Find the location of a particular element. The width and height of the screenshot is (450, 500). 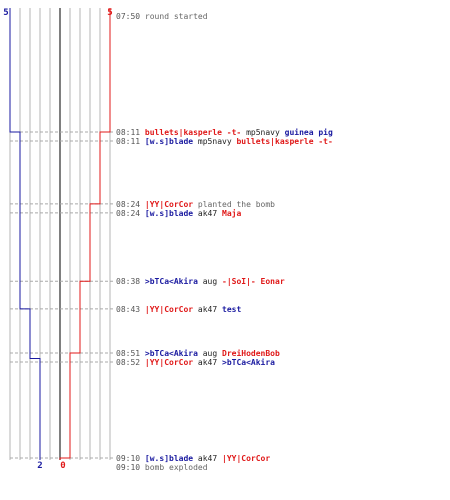

event-row: 08:38 >bTCa<Akira aug -|SoI|- Eonar is located at coordinates (200, 282).